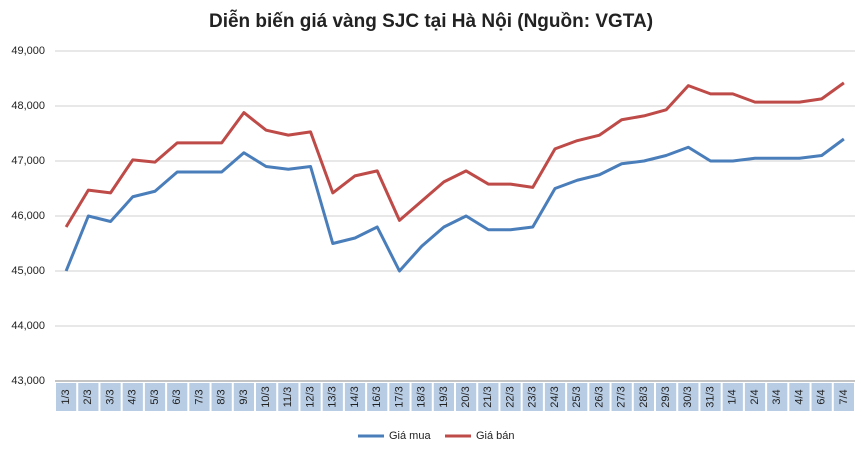  I want to click on x-tick-label: 2/4, so click(755, 396).